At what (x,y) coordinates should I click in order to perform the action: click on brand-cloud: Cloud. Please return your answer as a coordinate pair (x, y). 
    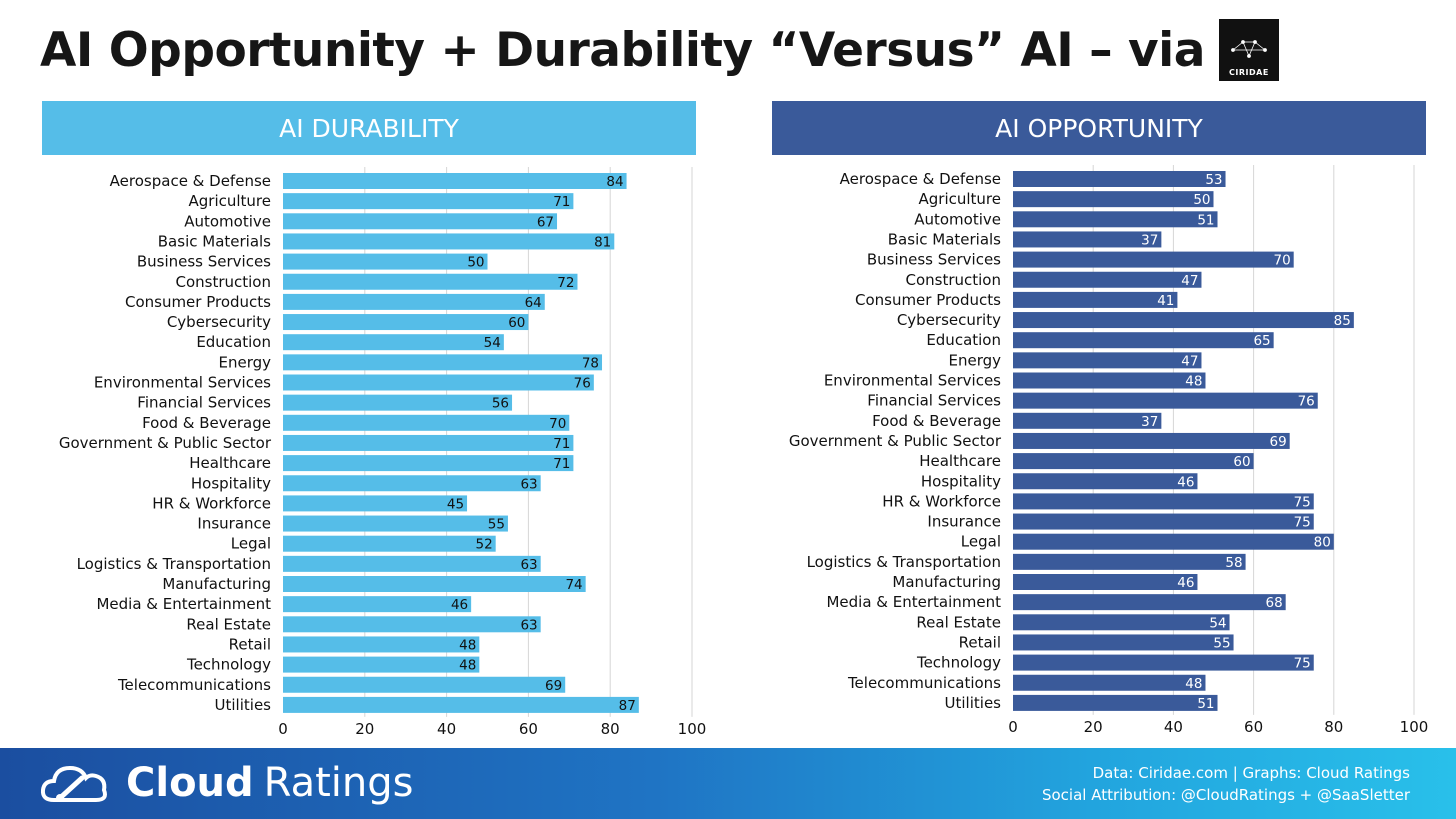
    Looking at the image, I should click on (190, 783).